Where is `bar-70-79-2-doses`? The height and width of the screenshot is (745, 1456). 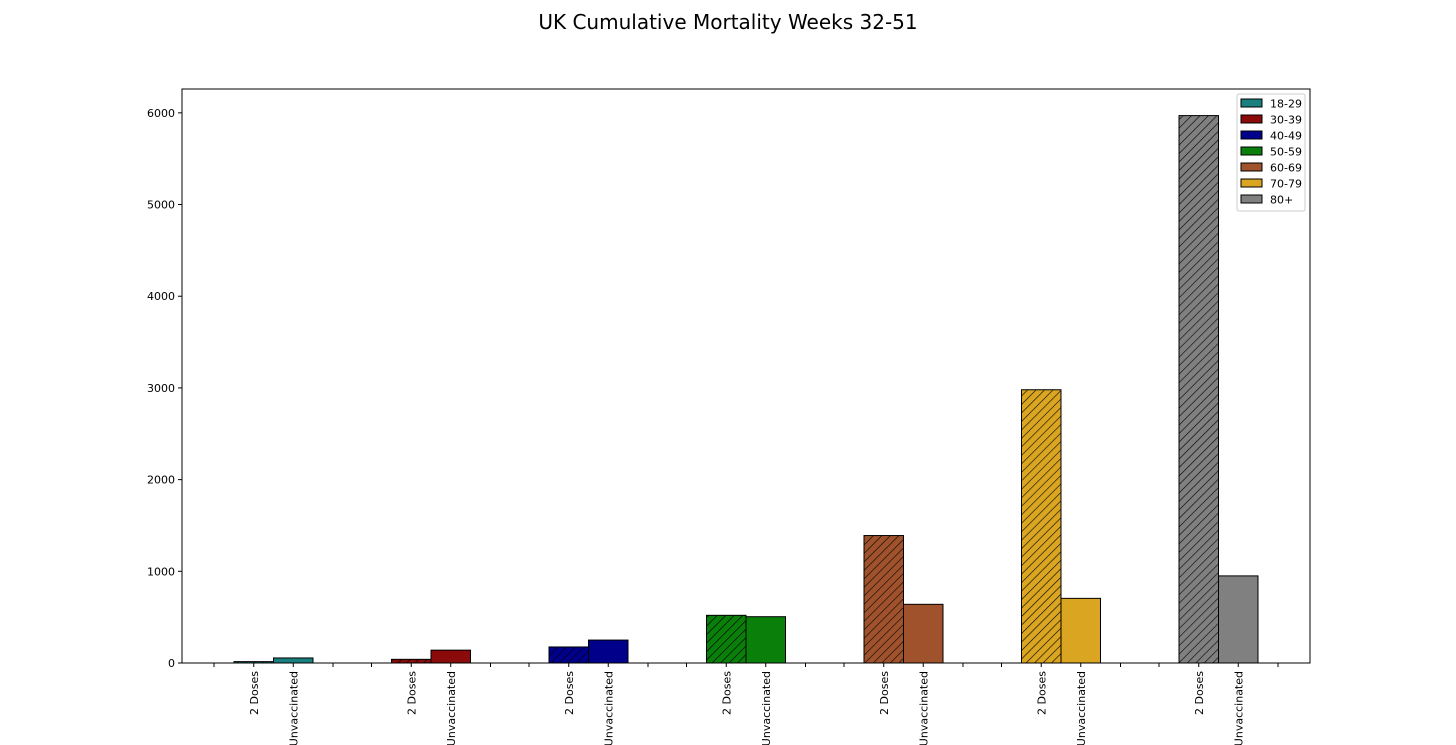
bar-70-79-2-doses is located at coordinates (1041, 526).